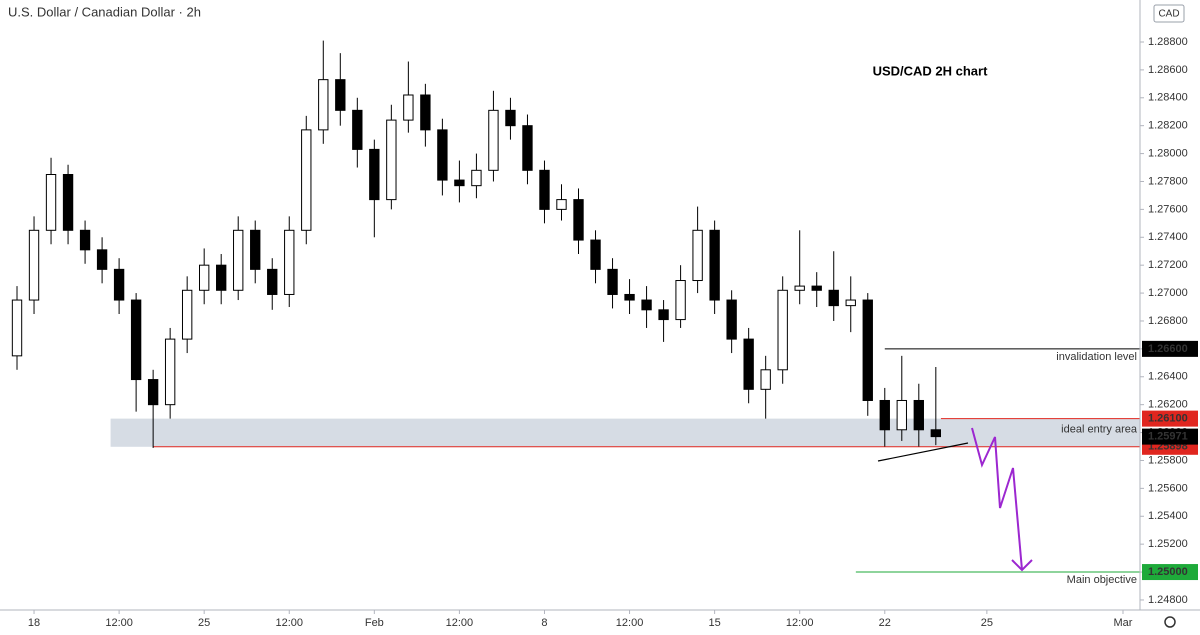  I want to click on y-tick-label: 1.26800, so click(1168, 321).